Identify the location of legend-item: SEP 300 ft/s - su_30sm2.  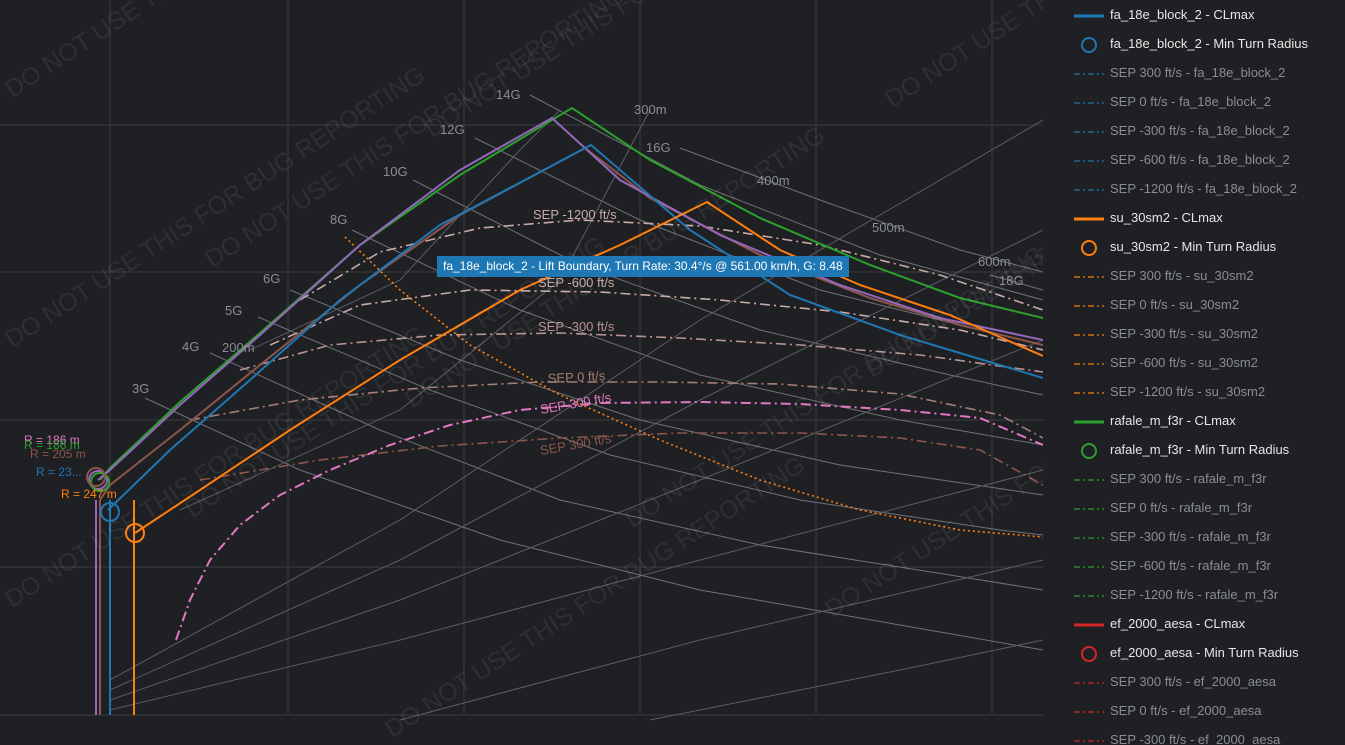
(1209, 275).